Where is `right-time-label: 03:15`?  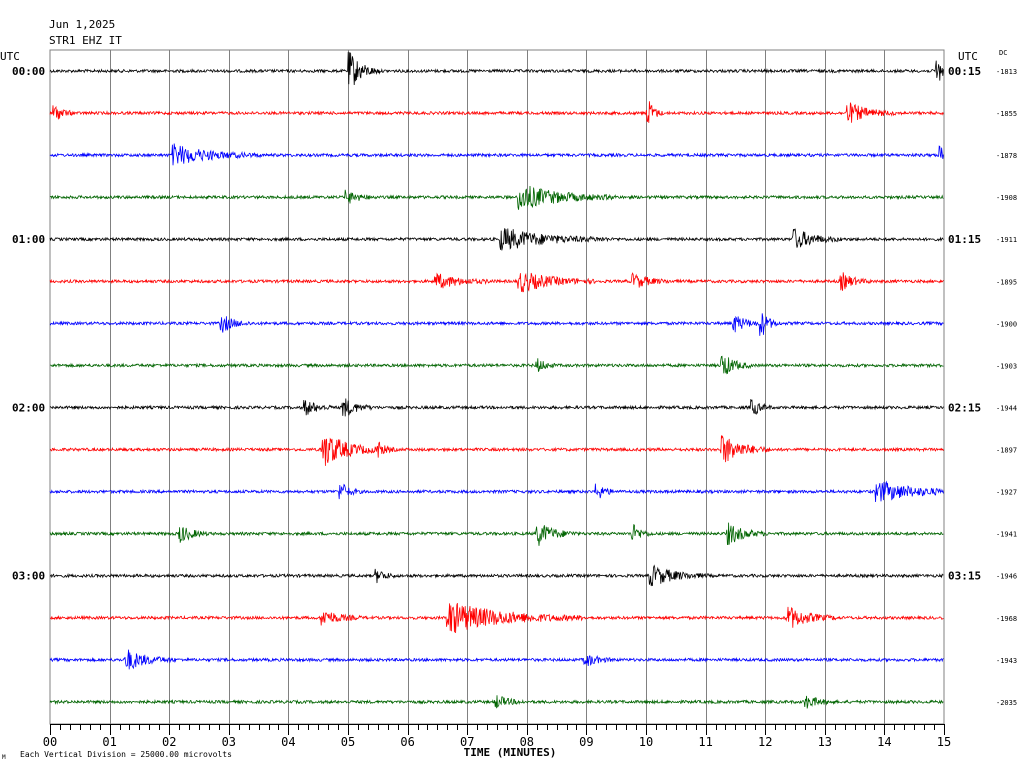
right-time-label: 03:15 is located at coordinates (964, 576).